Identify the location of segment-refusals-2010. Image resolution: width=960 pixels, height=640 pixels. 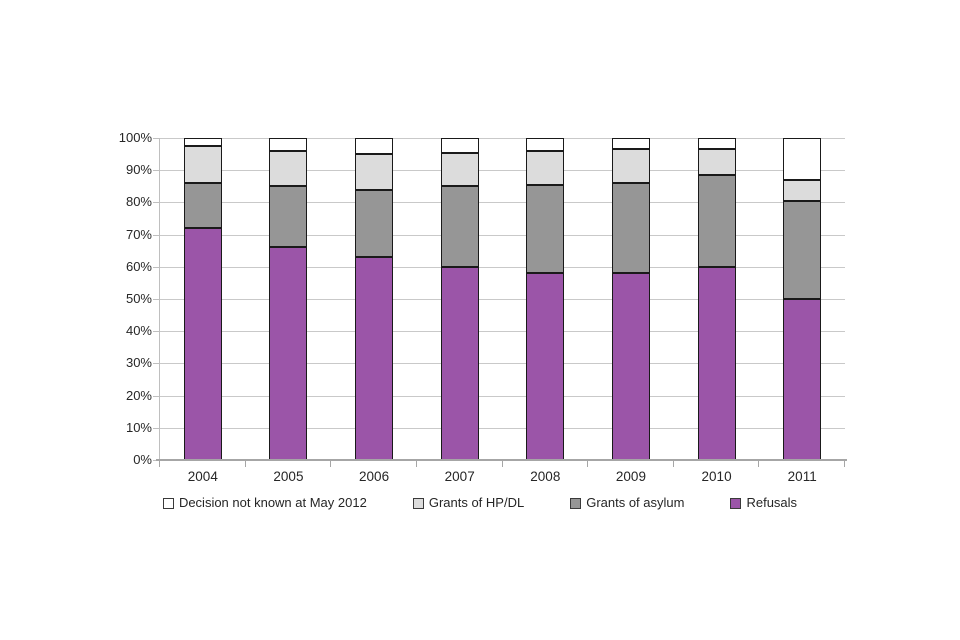
(716, 363).